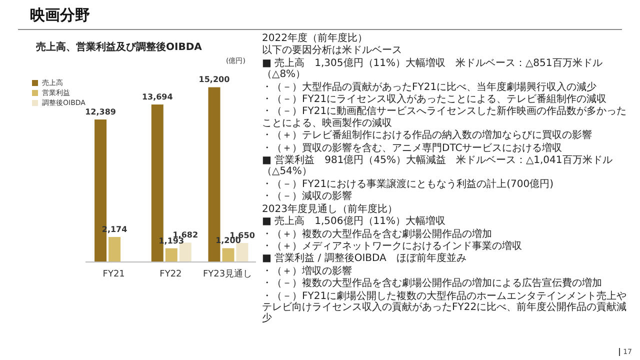  Describe the element at coordinates (445, 307) in the screenshot. I see `text: ・（－）FY21に劇場公開した複数の大型作品のホームエンタテインメント売上やテレビ向けライセンス収入の貢献があったFY22に比べ、前年度公開作品の貢献減少` at that location.